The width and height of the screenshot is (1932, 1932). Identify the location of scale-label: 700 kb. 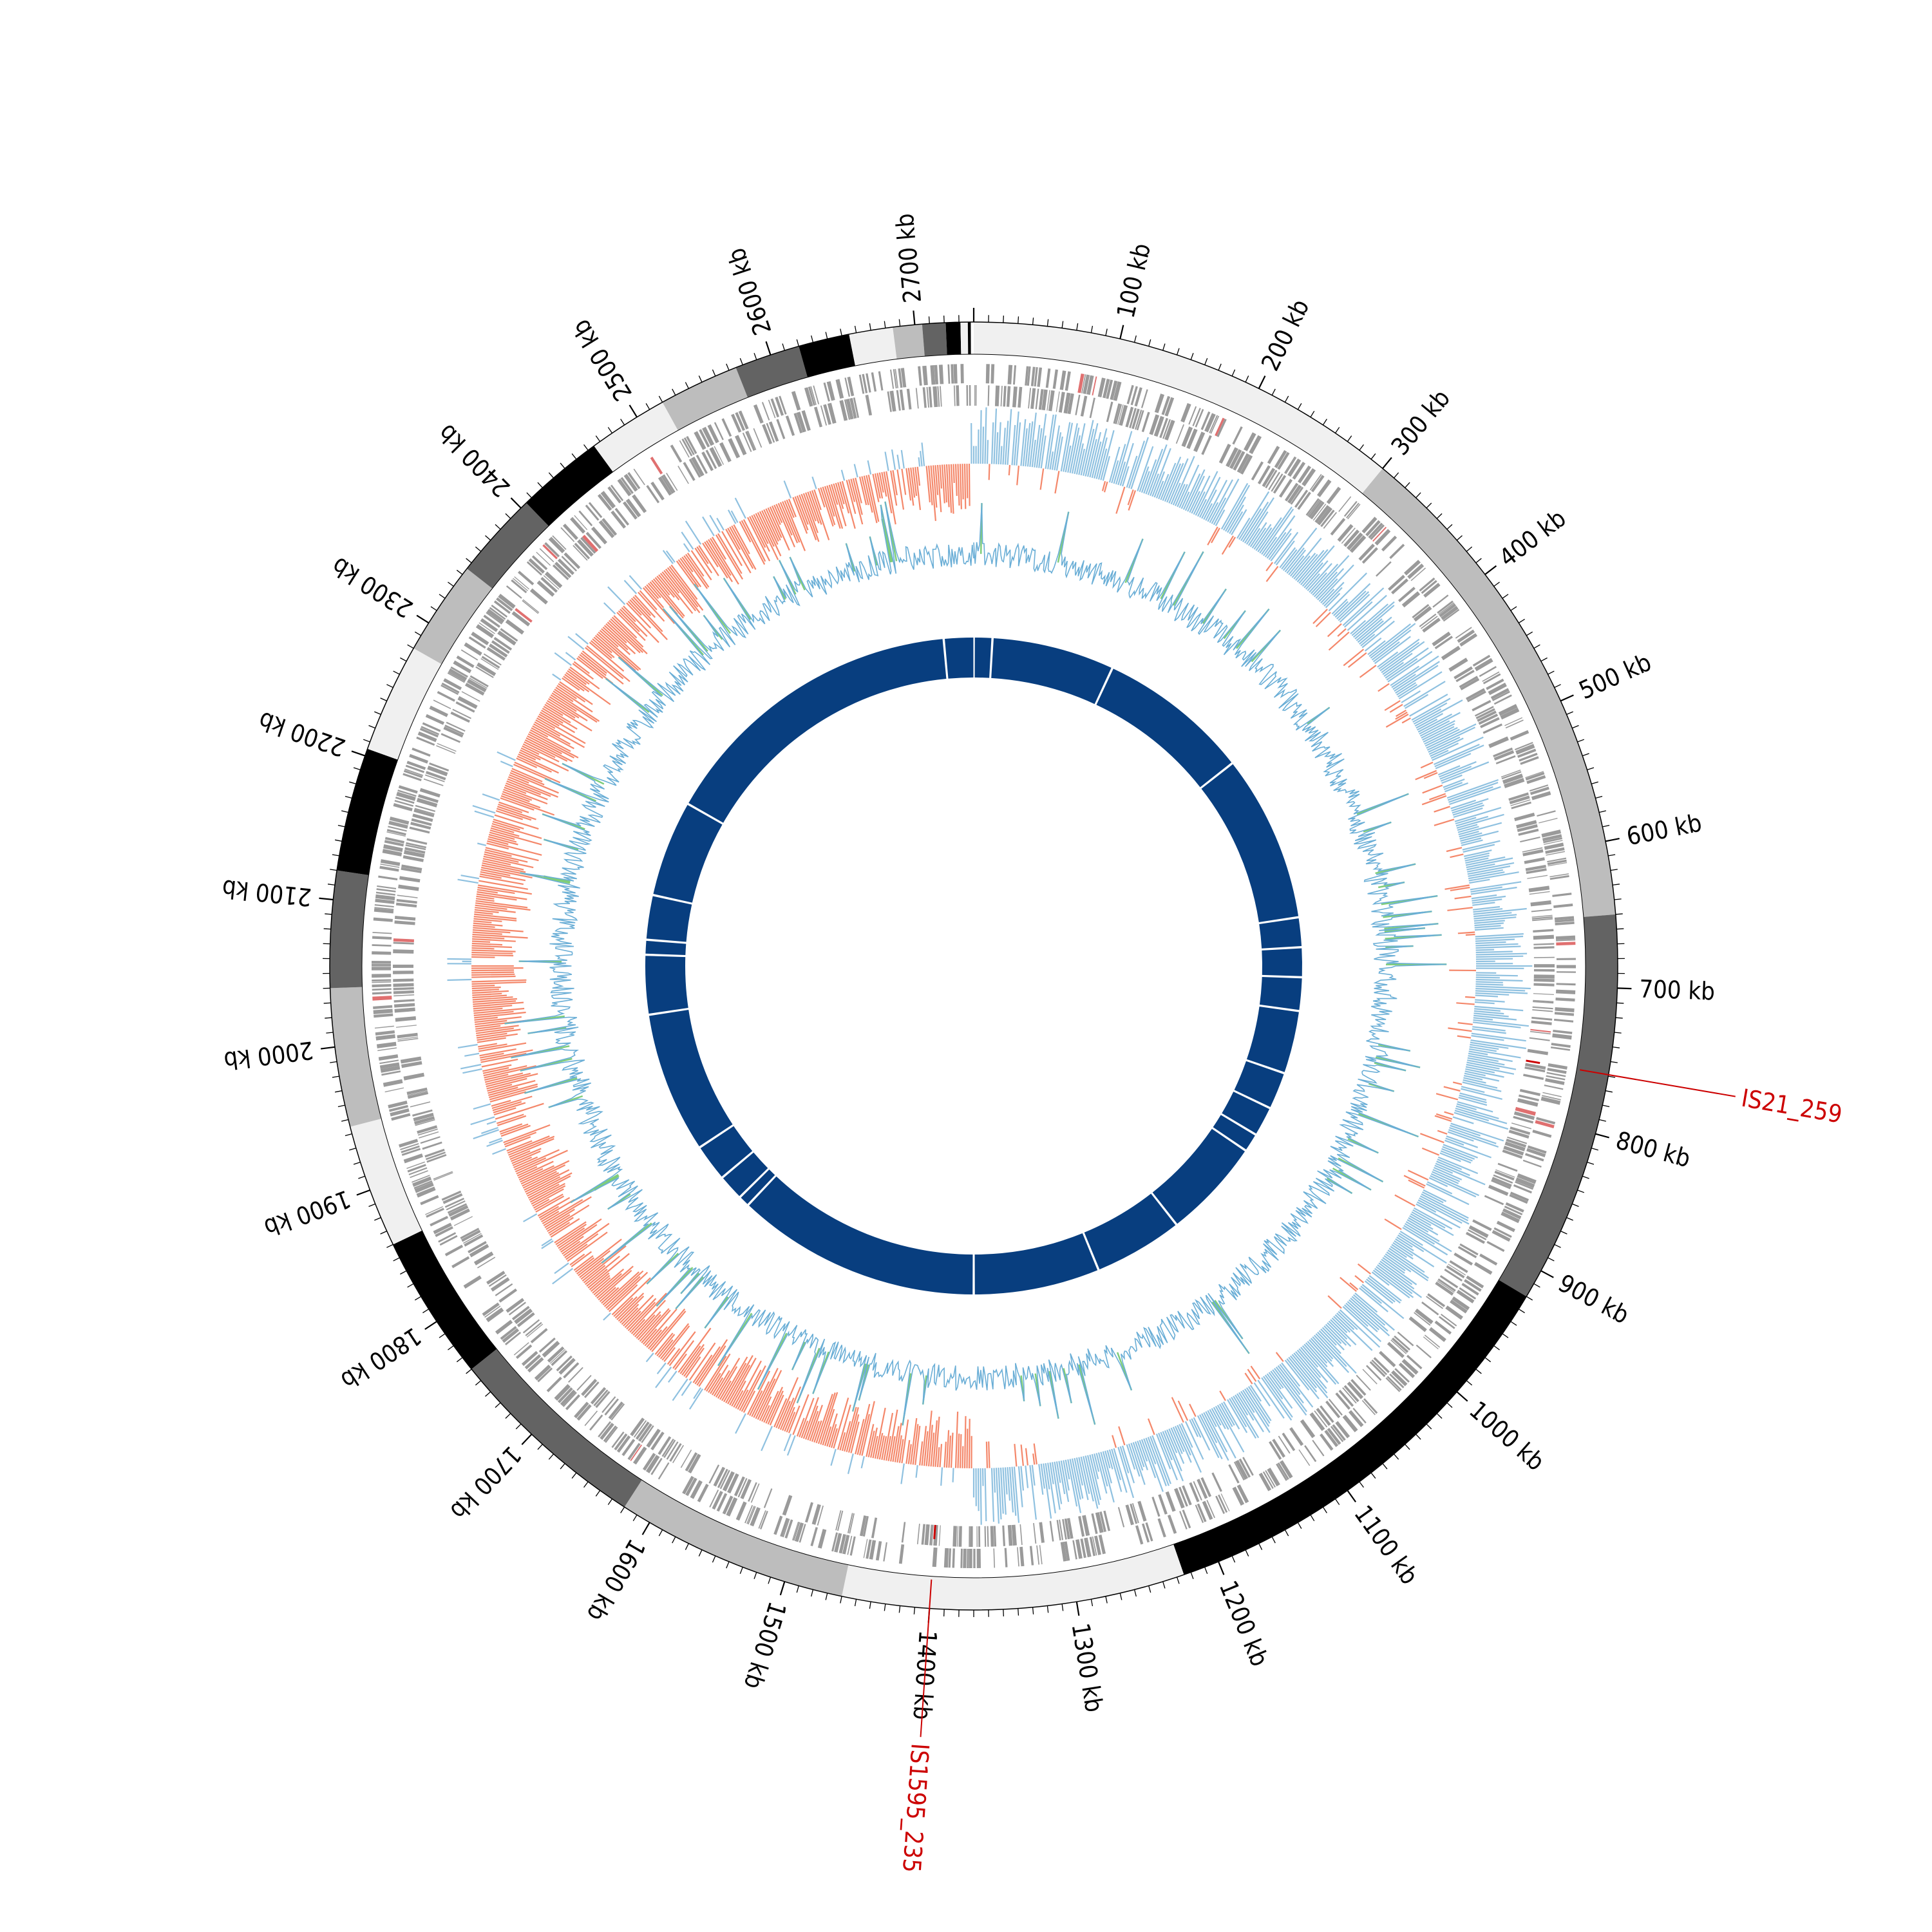
(1677, 990).